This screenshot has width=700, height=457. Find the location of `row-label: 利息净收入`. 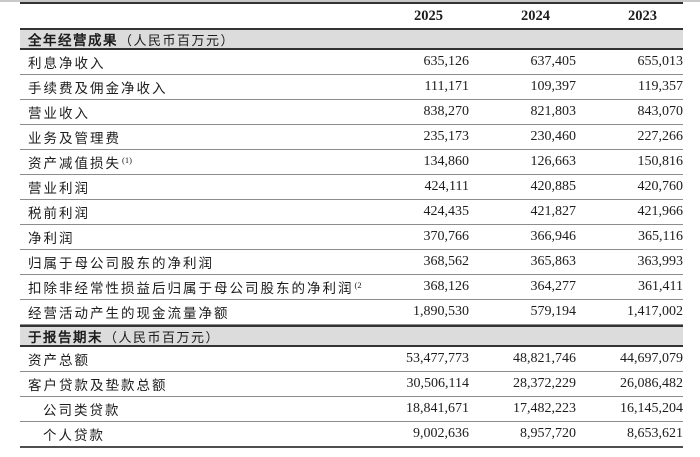

row-label: 利息净收入 is located at coordinates (191, 62).